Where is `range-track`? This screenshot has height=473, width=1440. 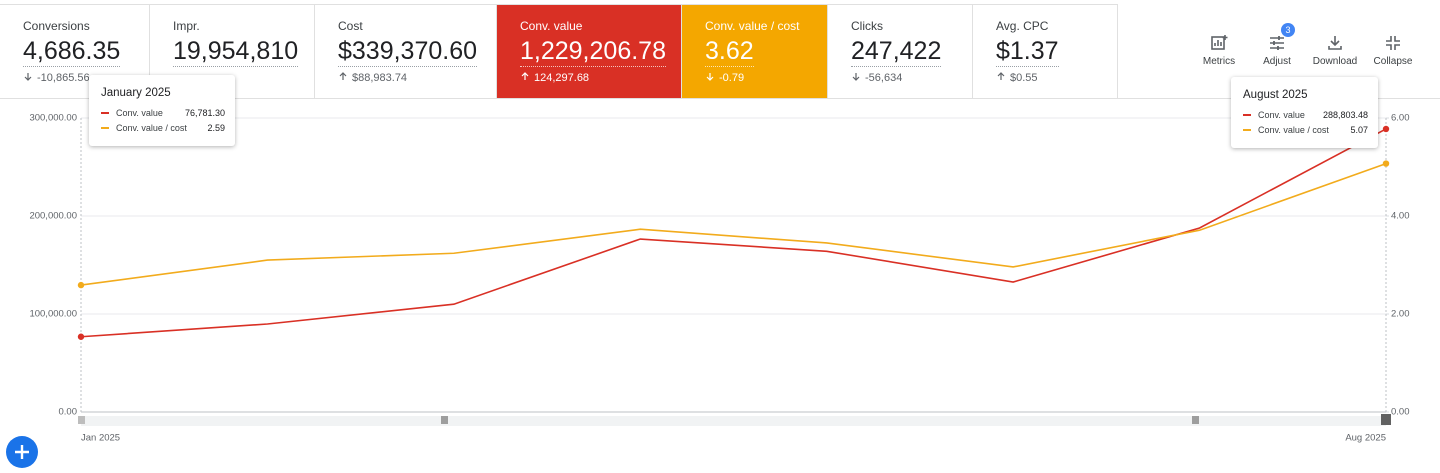 range-track is located at coordinates (733, 421).